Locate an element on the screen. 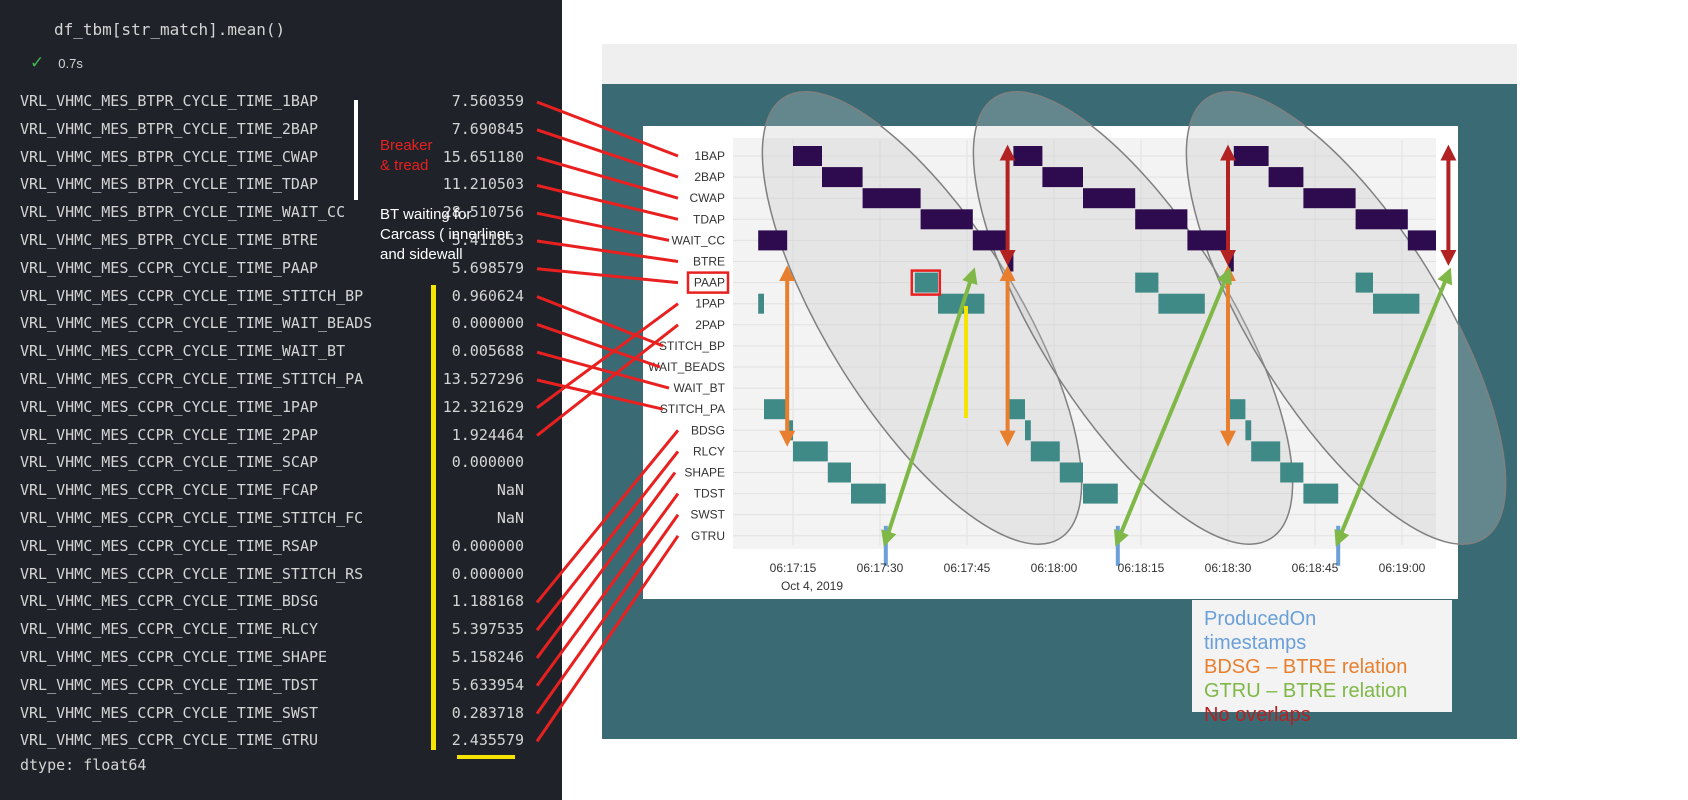 Image resolution: width=1688 pixels, height=800 pixels. x-tick-label: 06:18:45 is located at coordinates (1315, 568).